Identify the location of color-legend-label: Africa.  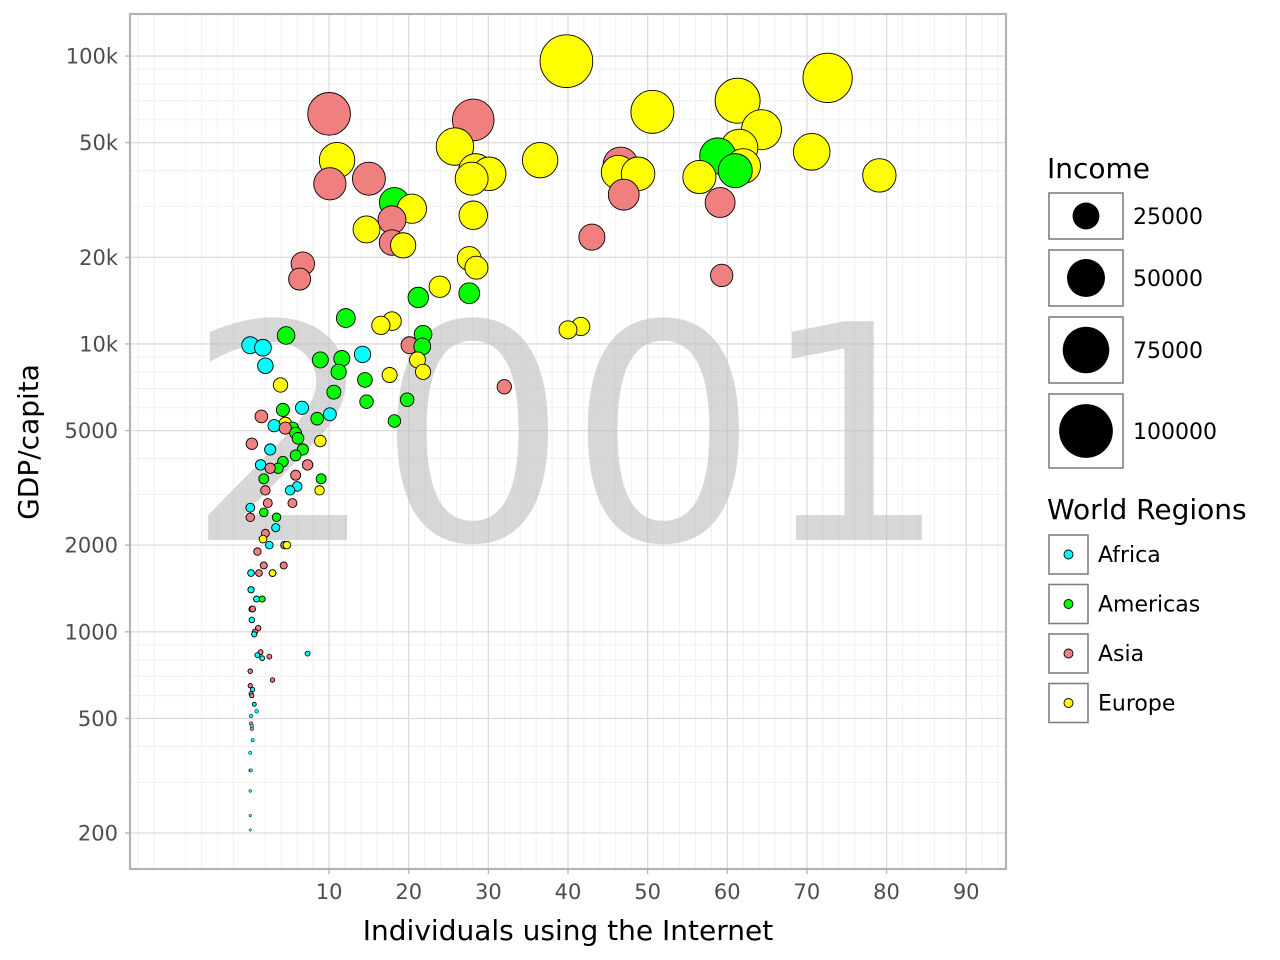
(1129, 555).